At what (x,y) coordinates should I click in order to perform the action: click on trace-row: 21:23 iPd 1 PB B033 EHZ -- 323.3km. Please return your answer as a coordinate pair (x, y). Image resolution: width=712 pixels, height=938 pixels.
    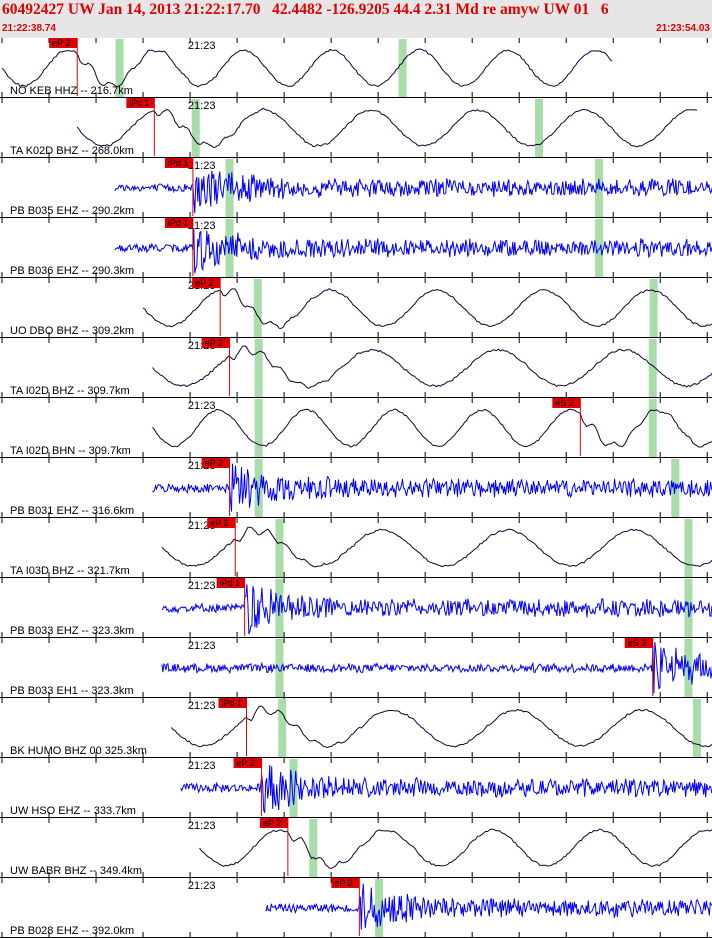
    Looking at the image, I should click on (356, 608).